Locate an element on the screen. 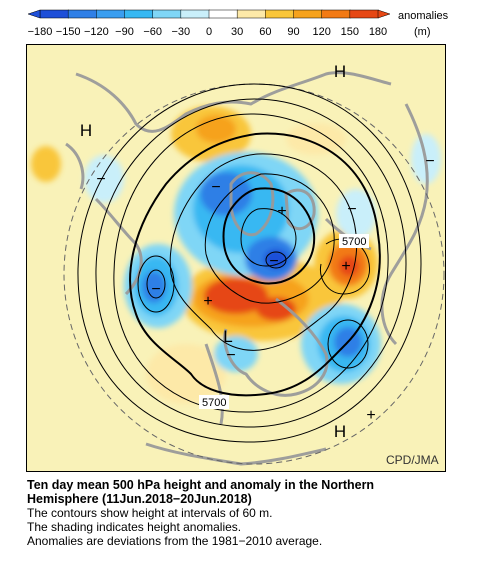 The height and width of the screenshot is (570, 480). colorbar-tick-label: −120 is located at coordinates (96, 32).